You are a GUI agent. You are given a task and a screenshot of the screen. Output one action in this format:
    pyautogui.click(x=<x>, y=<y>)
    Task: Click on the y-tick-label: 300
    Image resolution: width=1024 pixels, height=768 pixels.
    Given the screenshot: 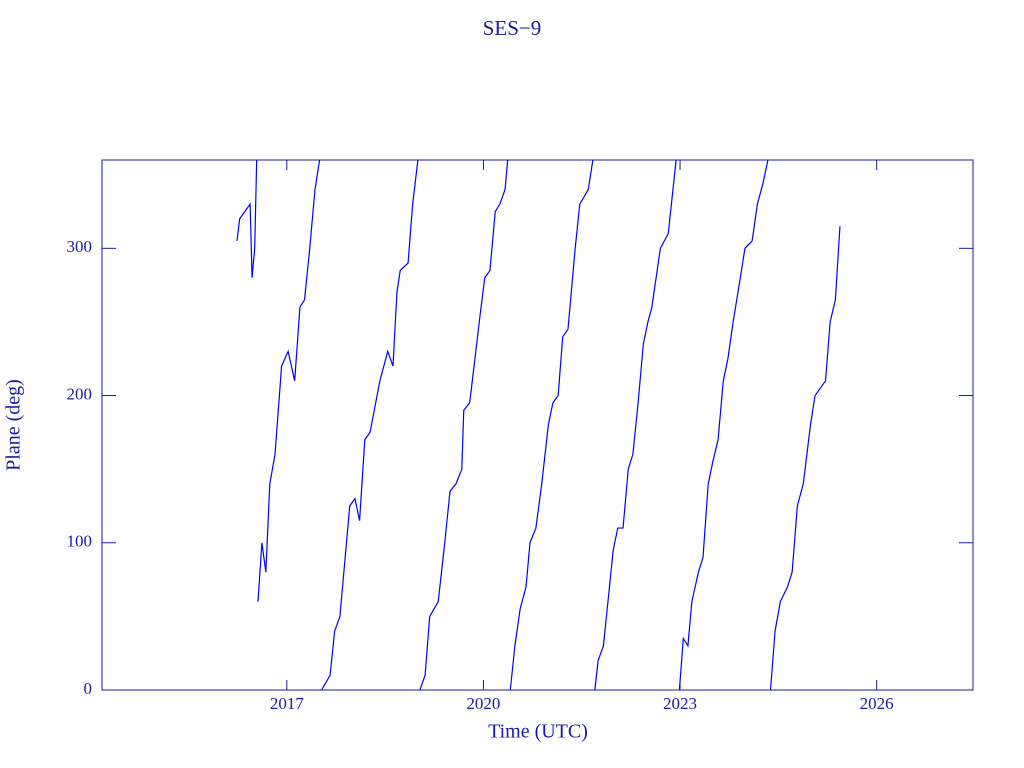 What is the action you would take?
    pyautogui.click(x=80, y=246)
    